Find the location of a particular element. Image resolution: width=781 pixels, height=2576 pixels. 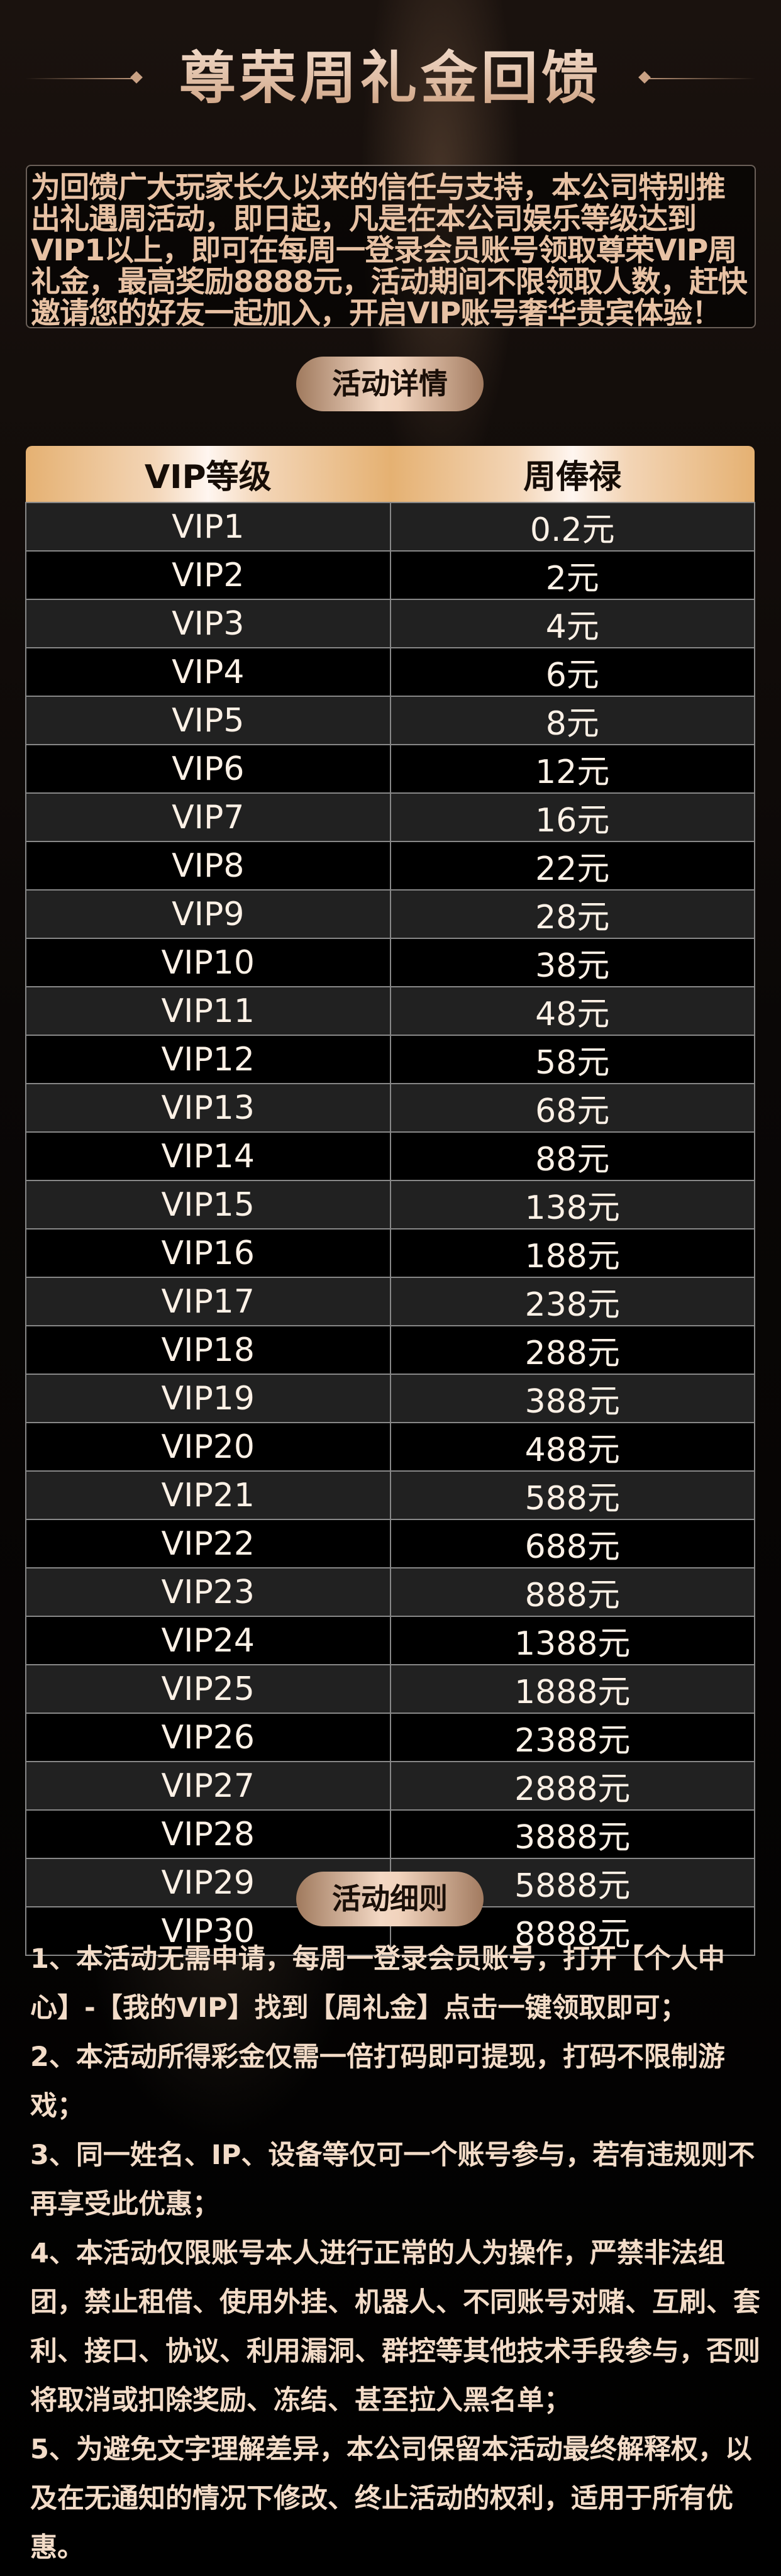

page-title: 尊荣周礼金回馈 is located at coordinates (390, 78).